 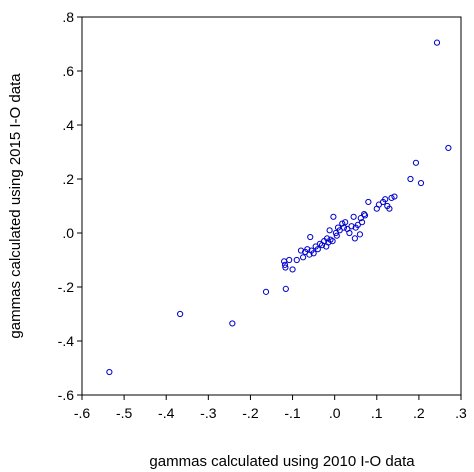 What do you see at coordinates (70, 206) in the screenshot?
I see `y-axis-ticks: -.6 -.4 -.2 .0 .2 .4 .6 .8` at bounding box center [70, 206].